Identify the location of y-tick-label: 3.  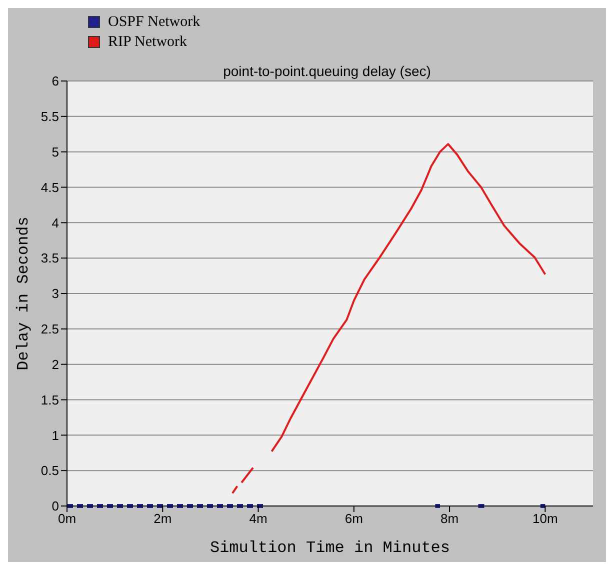
(55, 294).